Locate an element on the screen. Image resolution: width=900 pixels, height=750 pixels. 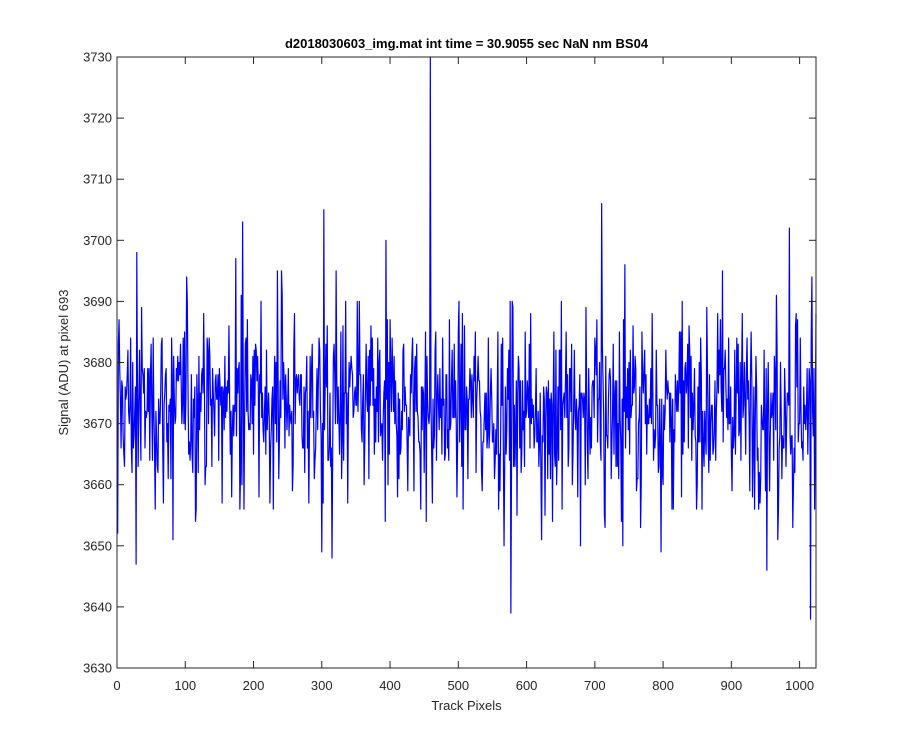
x-tick-label: 100 is located at coordinates (185, 685).